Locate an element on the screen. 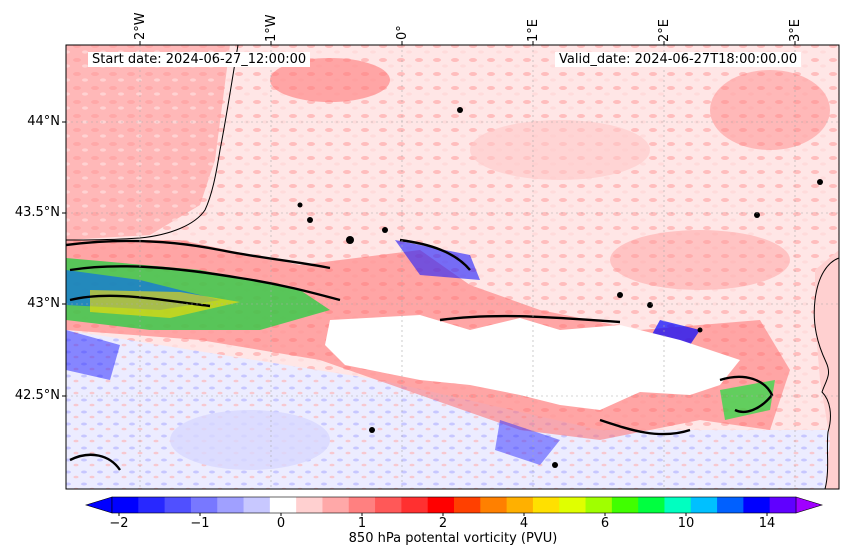 This screenshot has width=850, height=558. lon-label: 0° is located at coordinates (402, 32).